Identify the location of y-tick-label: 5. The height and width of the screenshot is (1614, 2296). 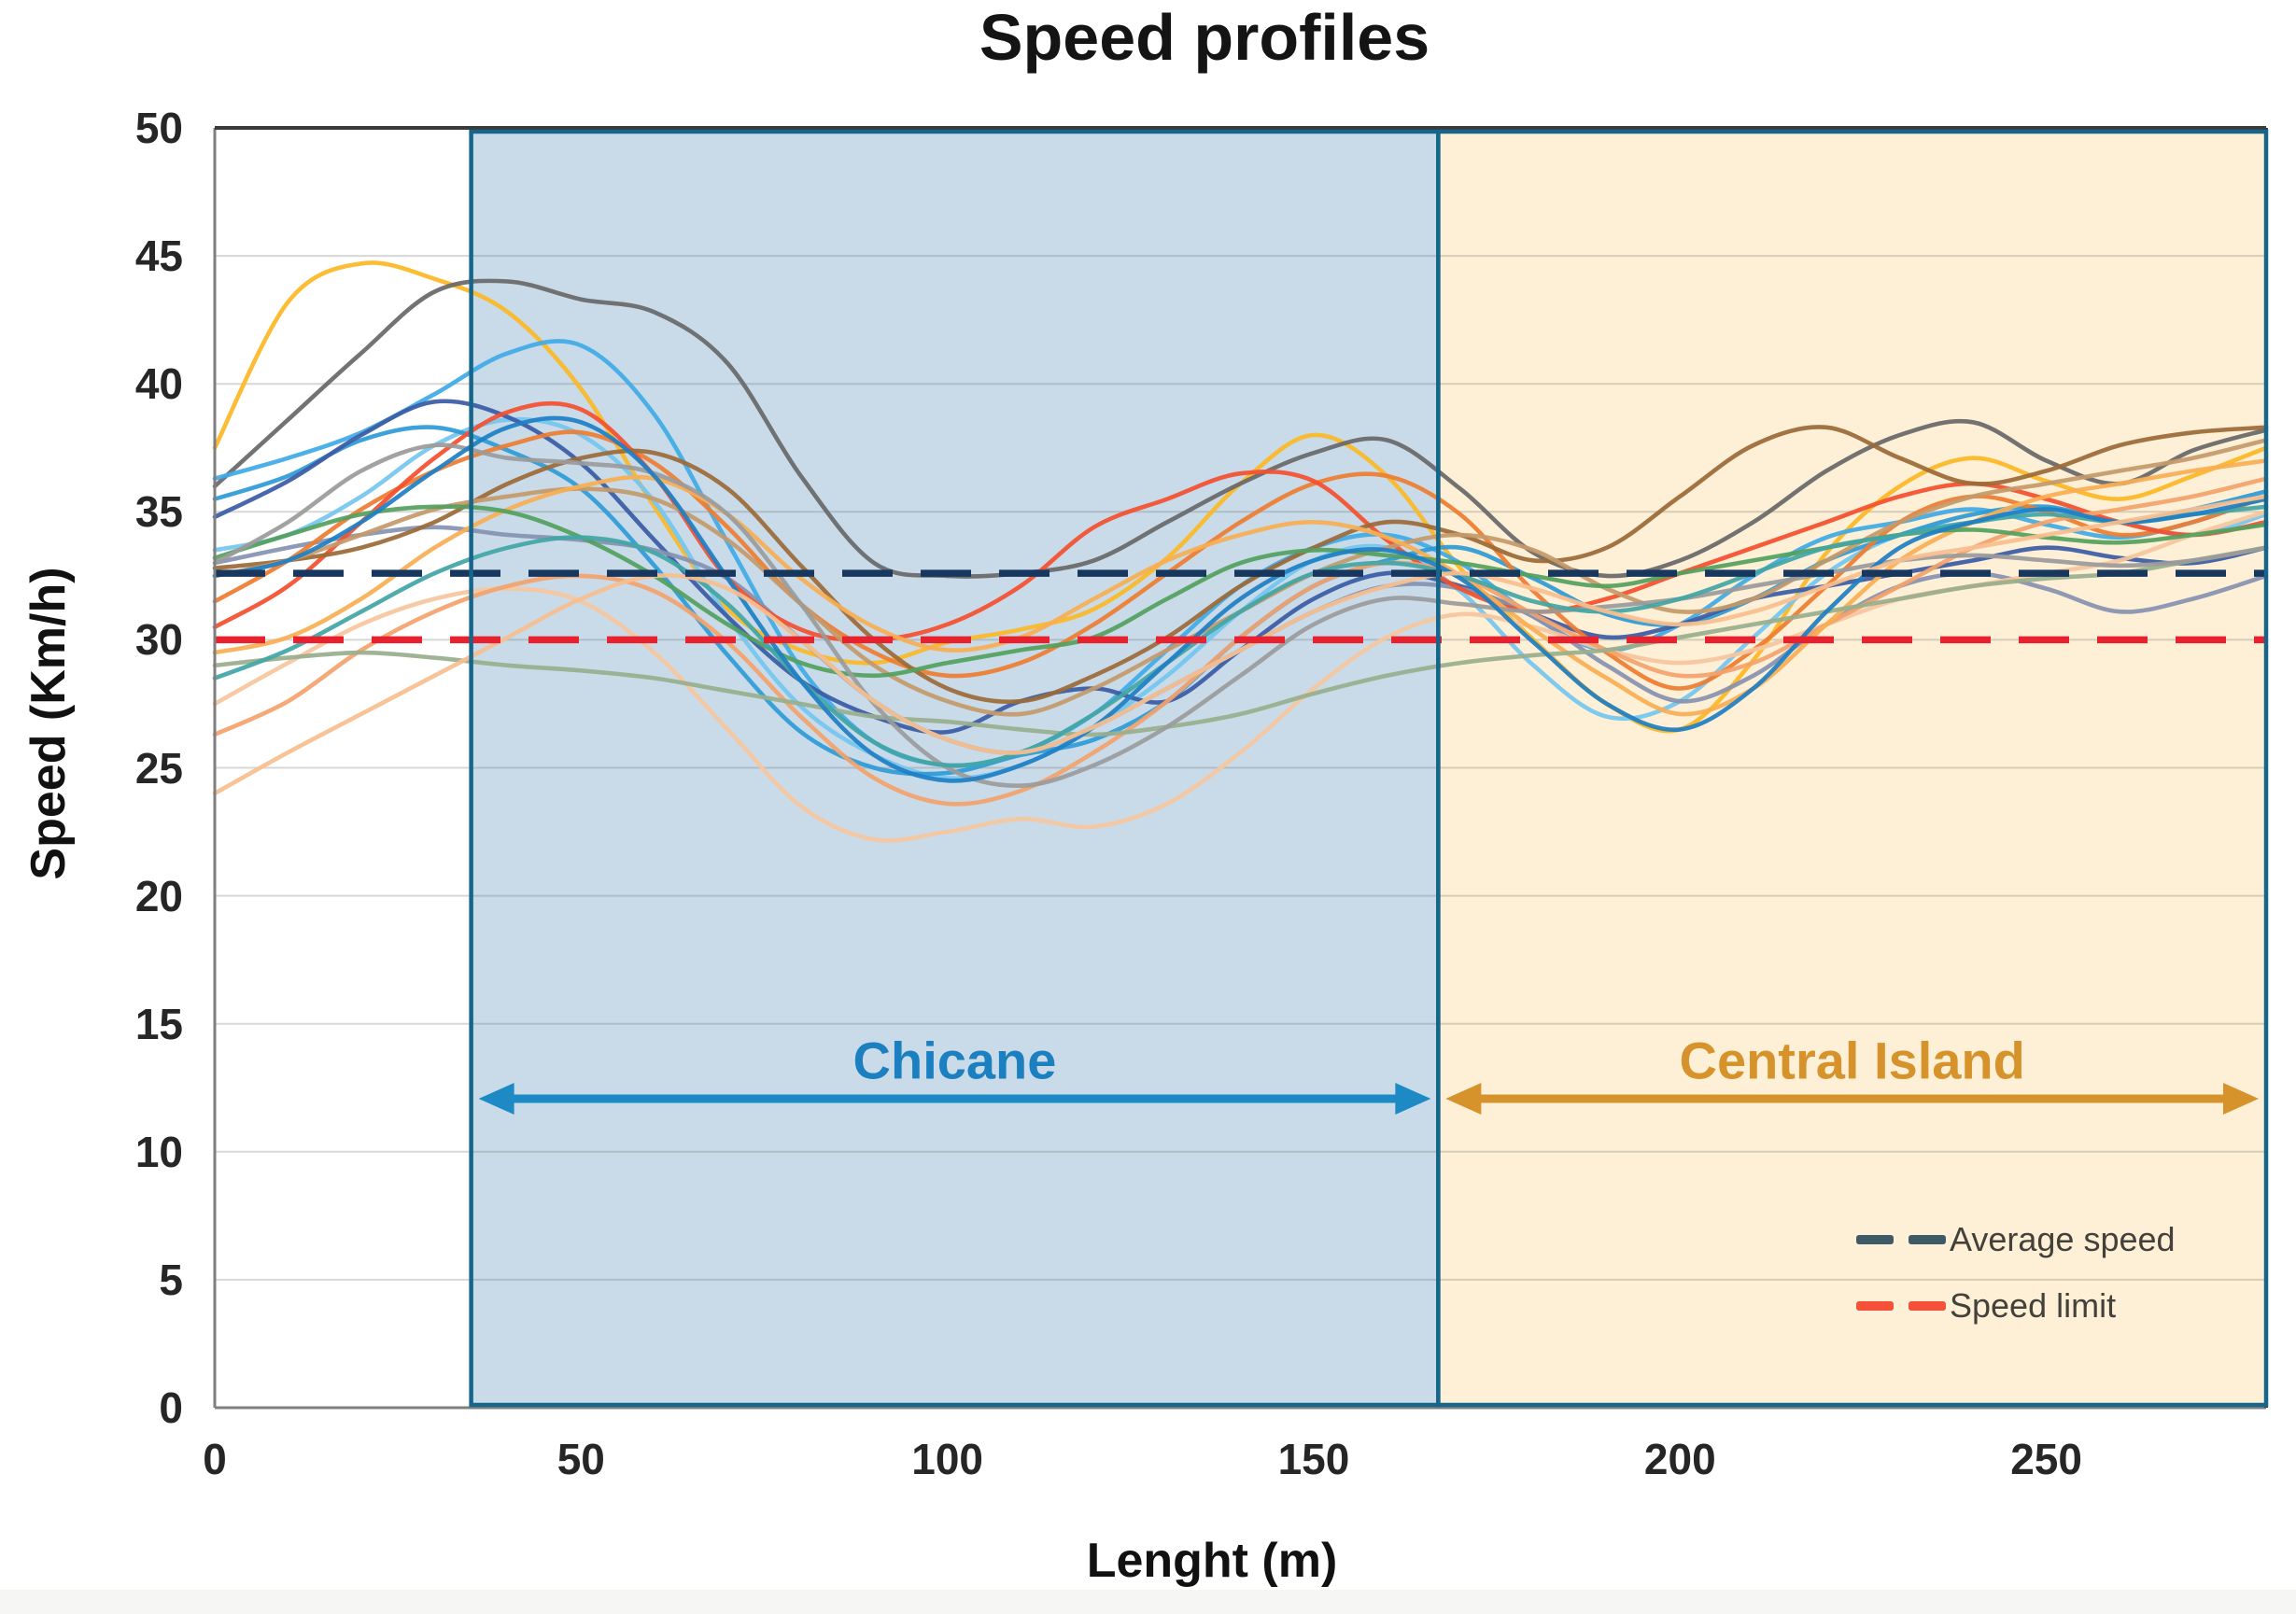
(171, 1279).